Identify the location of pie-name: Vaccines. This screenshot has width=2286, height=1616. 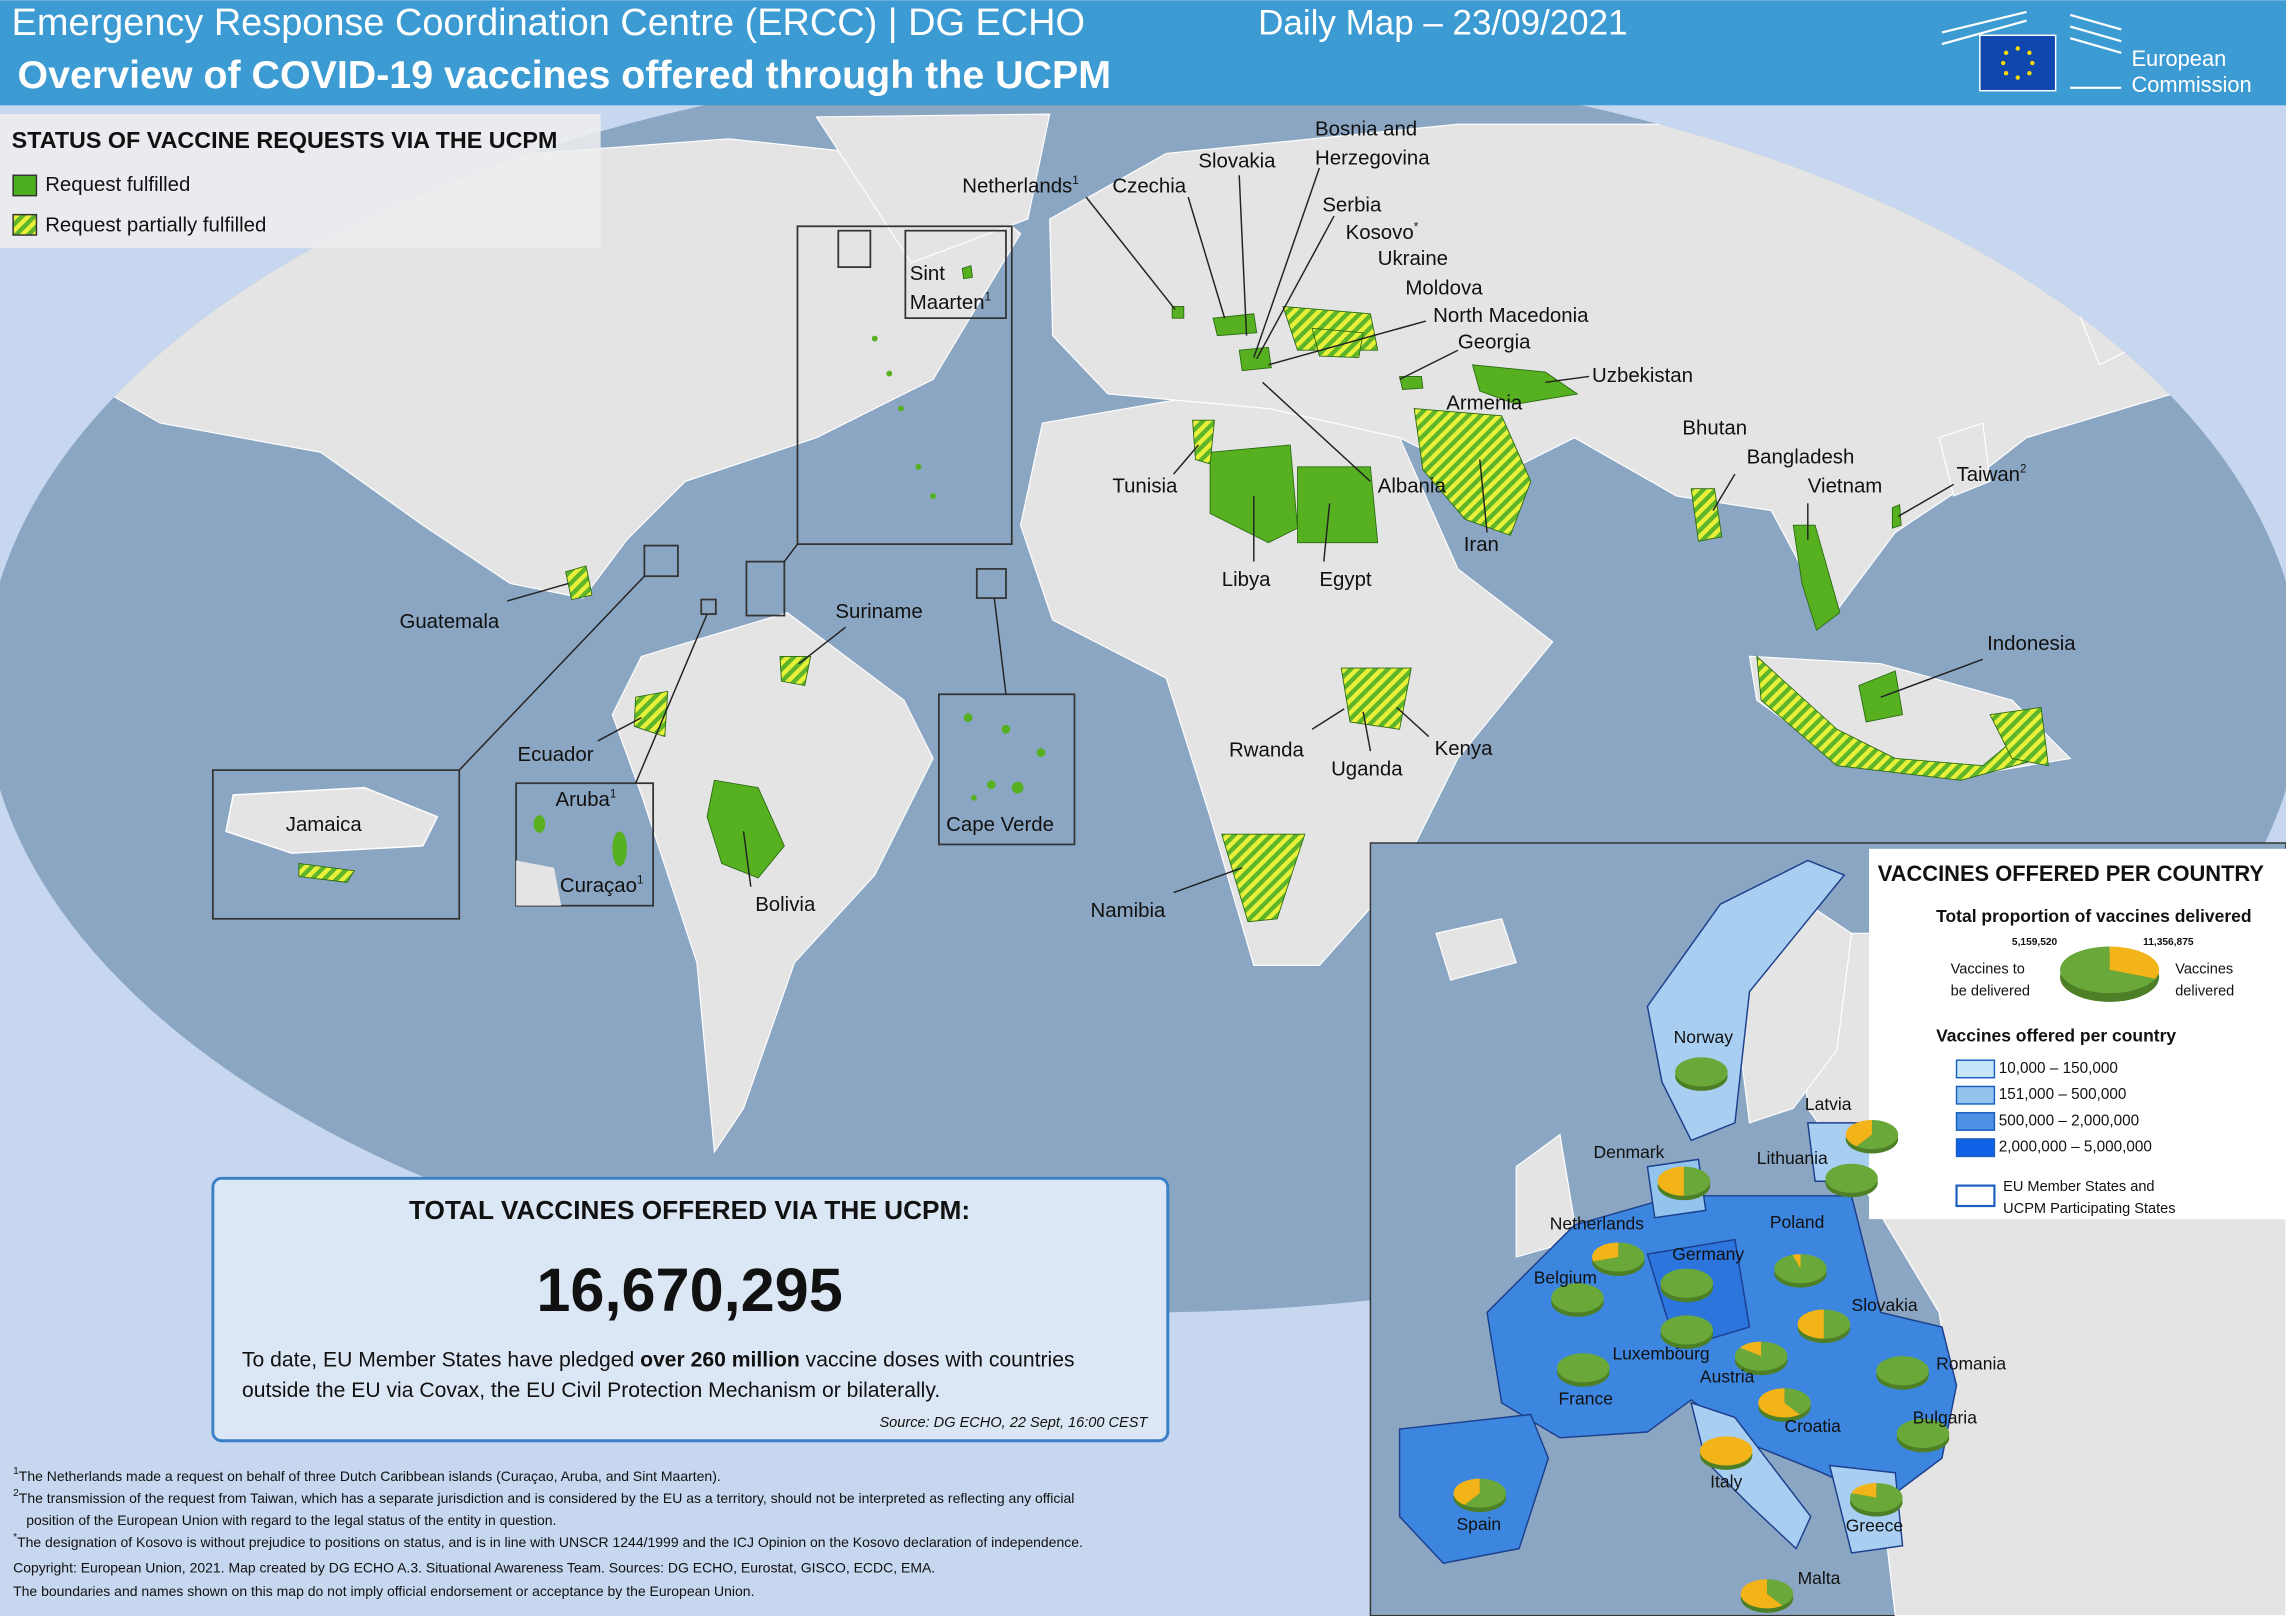
(2204, 970).